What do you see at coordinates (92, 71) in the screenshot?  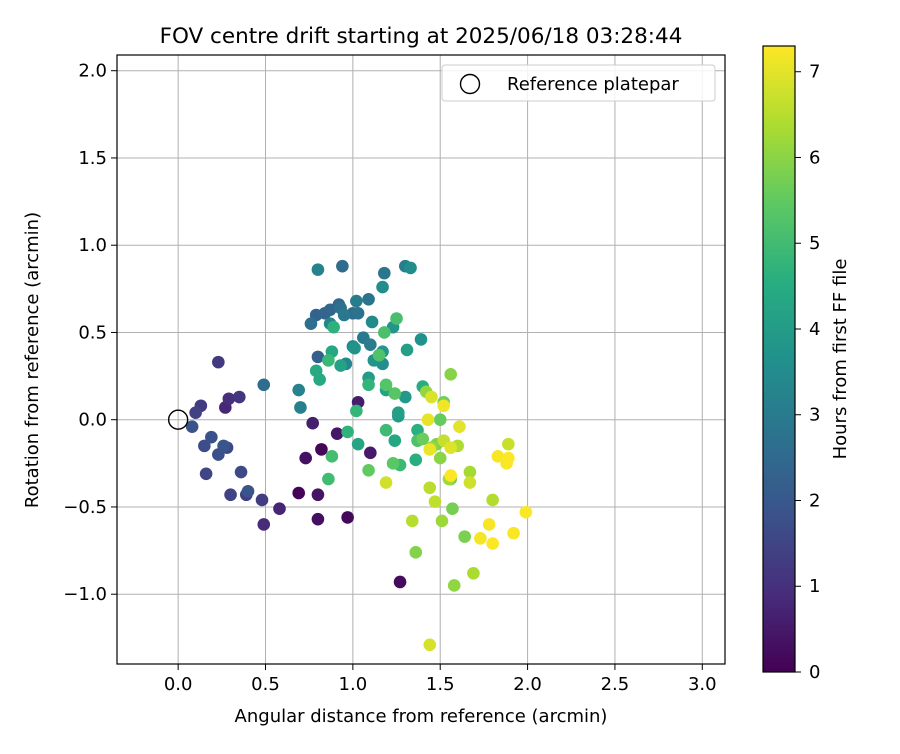 I see `y-tick-label: 2.0` at bounding box center [92, 71].